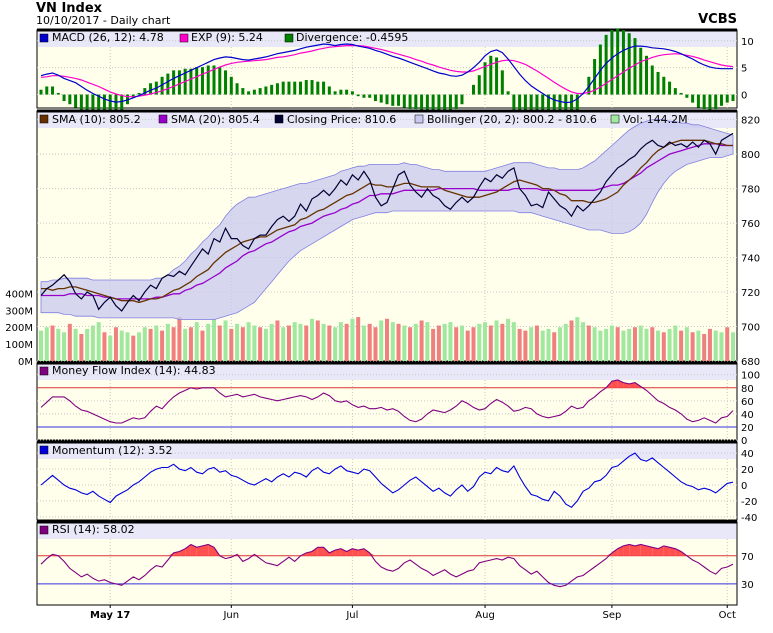 Image resolution: width=773 pixels, height=633 pixels. Describe the element at coordinates (744, 486) in the screenshot. I see `momentum-tick-label: 0` at that location.